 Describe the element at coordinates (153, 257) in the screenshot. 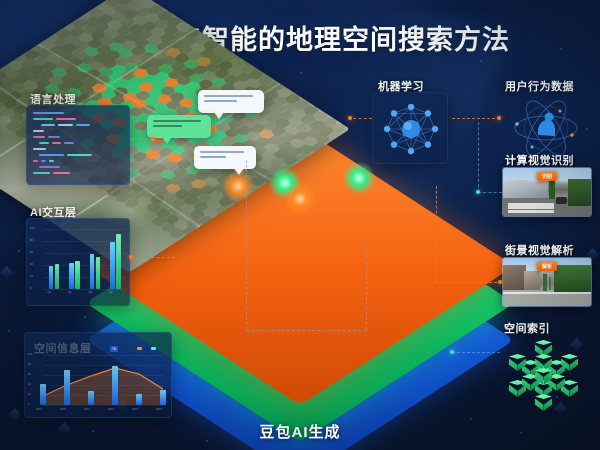

I see `connector-ai-to-layers` at that location.